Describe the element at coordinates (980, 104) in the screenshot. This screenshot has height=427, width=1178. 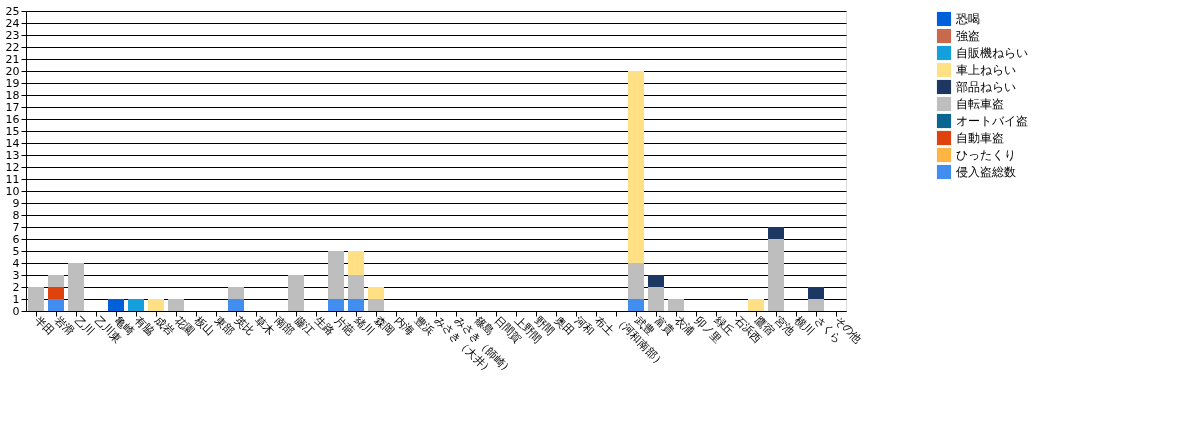
I see `legend-label: 自転車盗` at that location.